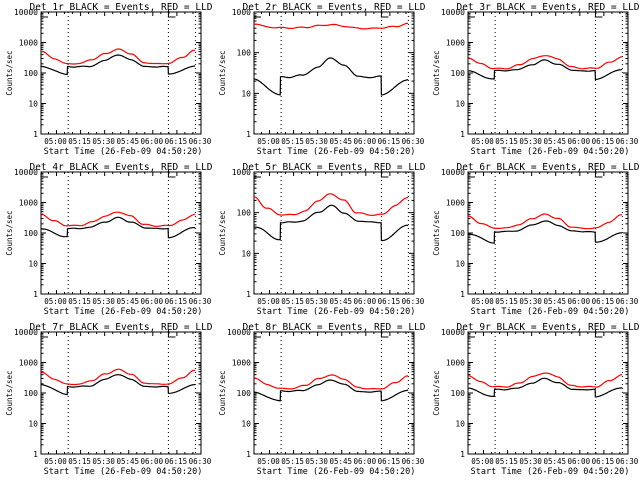  I want to click on panel-title: Det 5r BLACK = Events, RED = LLD, so click(333, 167).